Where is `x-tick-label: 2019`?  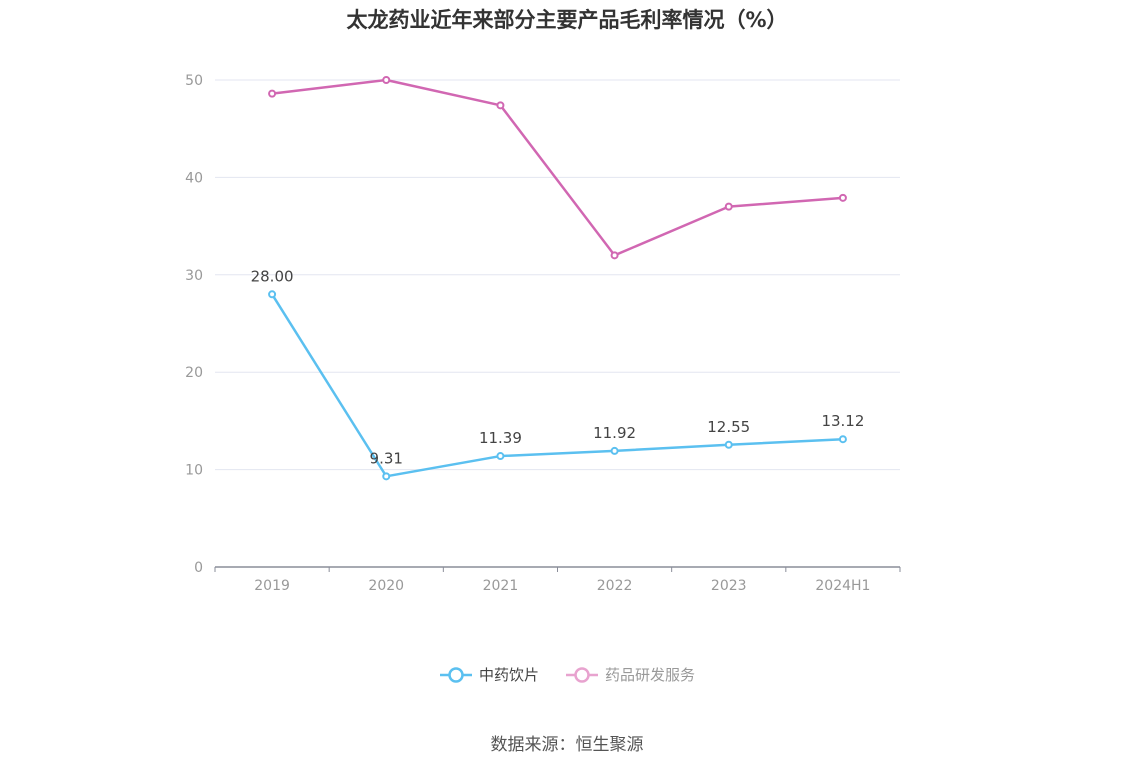
x-tick-label: 2019 is located at coordinates (272, 586).